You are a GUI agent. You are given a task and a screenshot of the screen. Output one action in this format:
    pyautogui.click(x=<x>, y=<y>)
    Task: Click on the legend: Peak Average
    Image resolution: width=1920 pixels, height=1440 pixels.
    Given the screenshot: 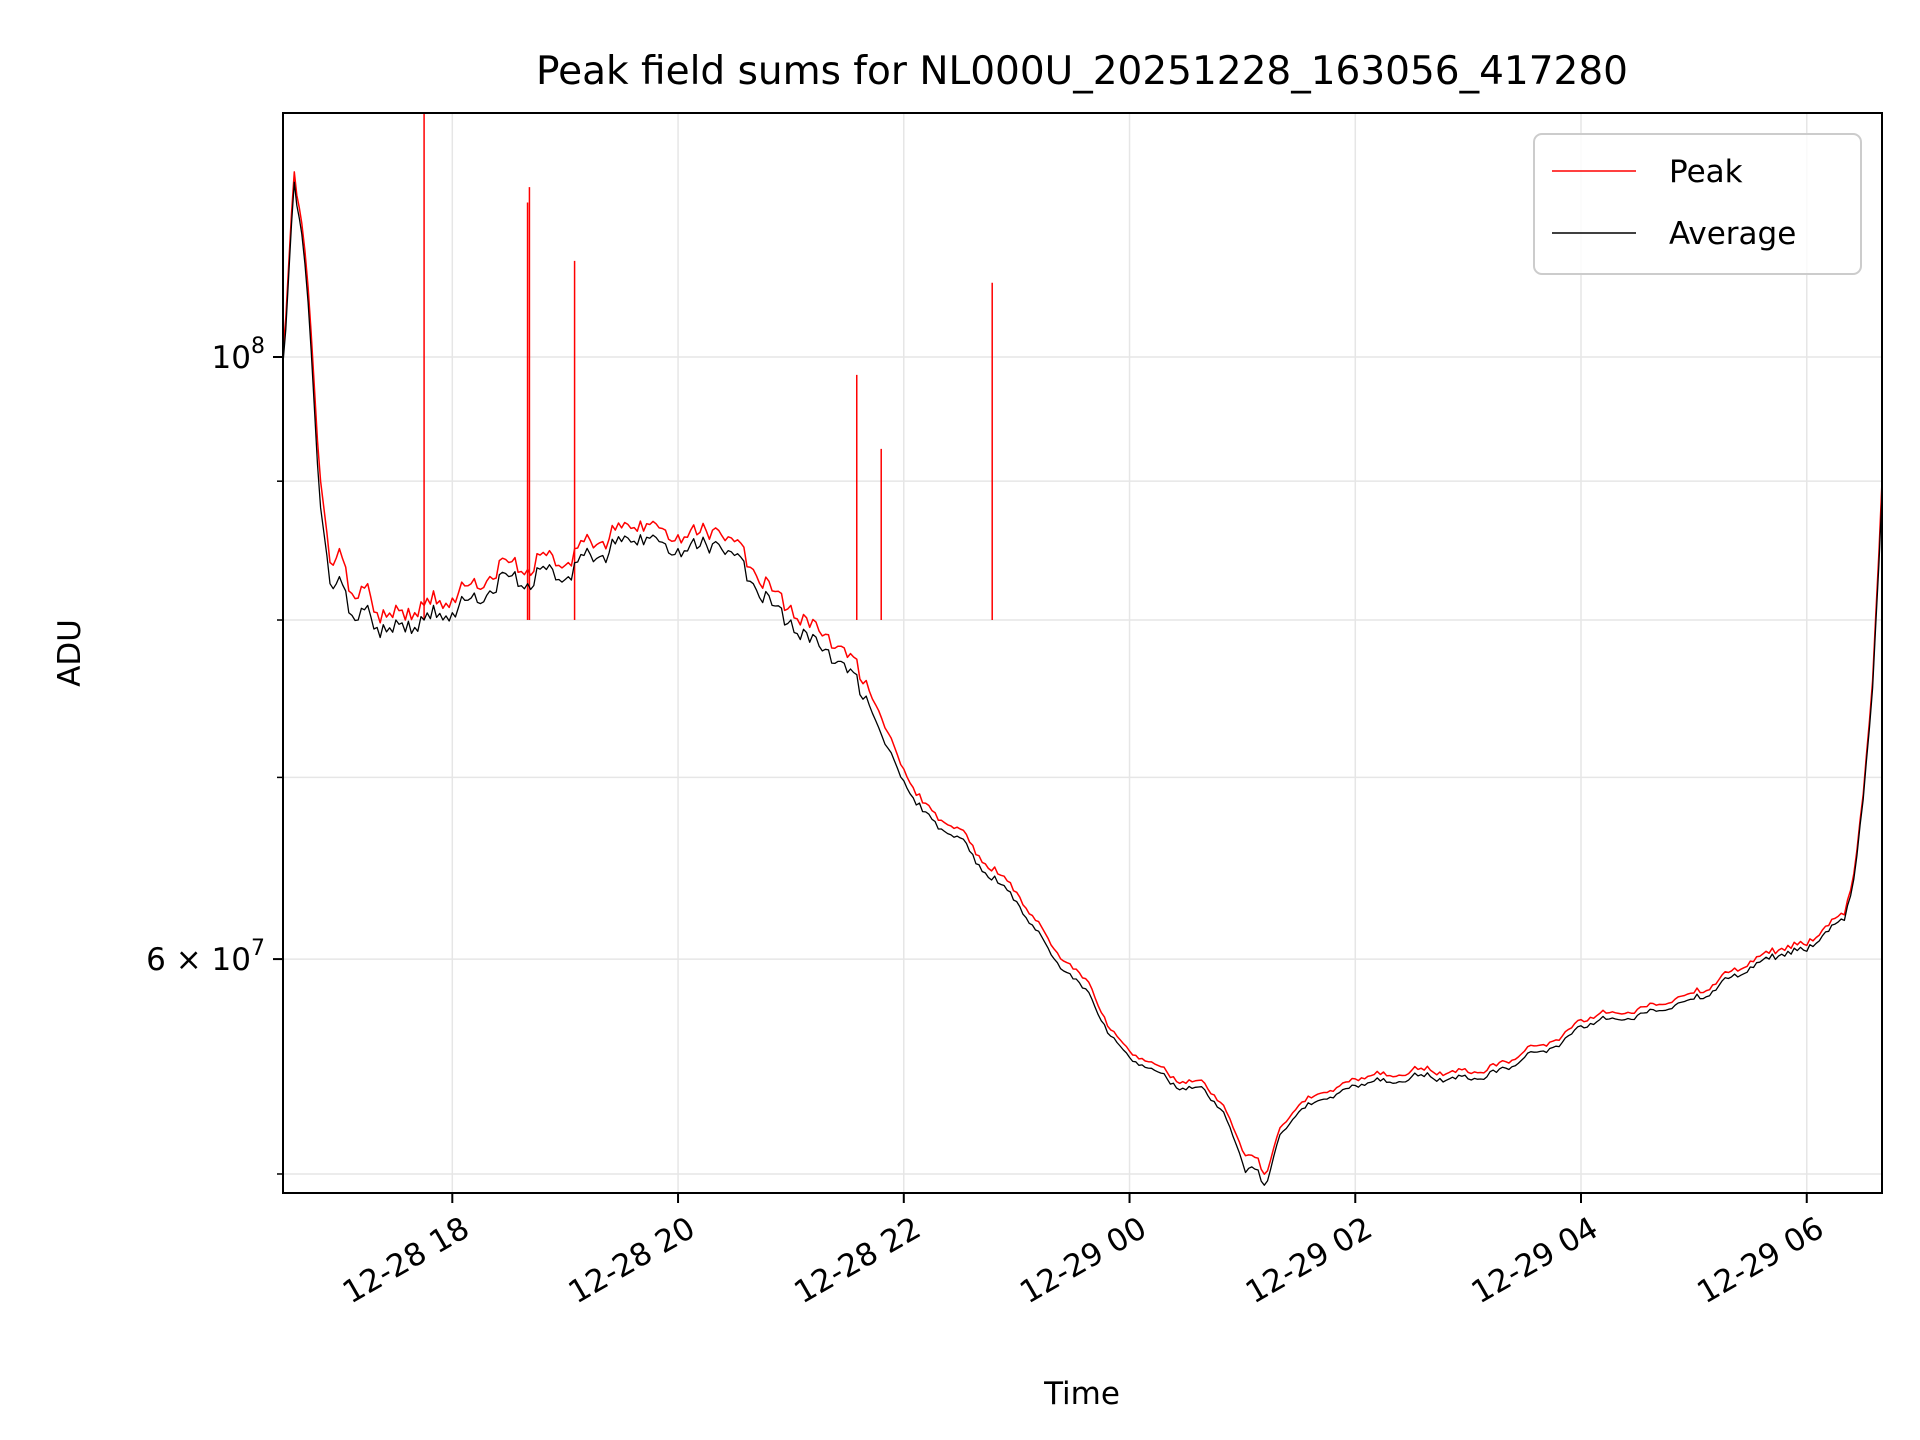 What is the action you would take?
    pyautogui.click(x=1697, y=204)
    